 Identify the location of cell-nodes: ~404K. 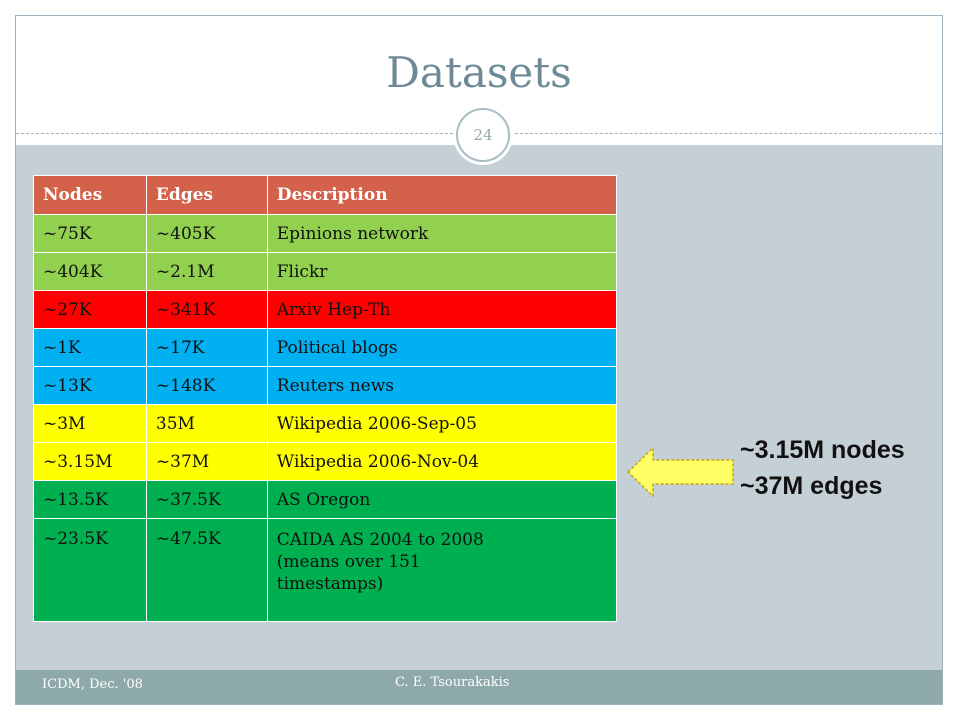
(90, 271).